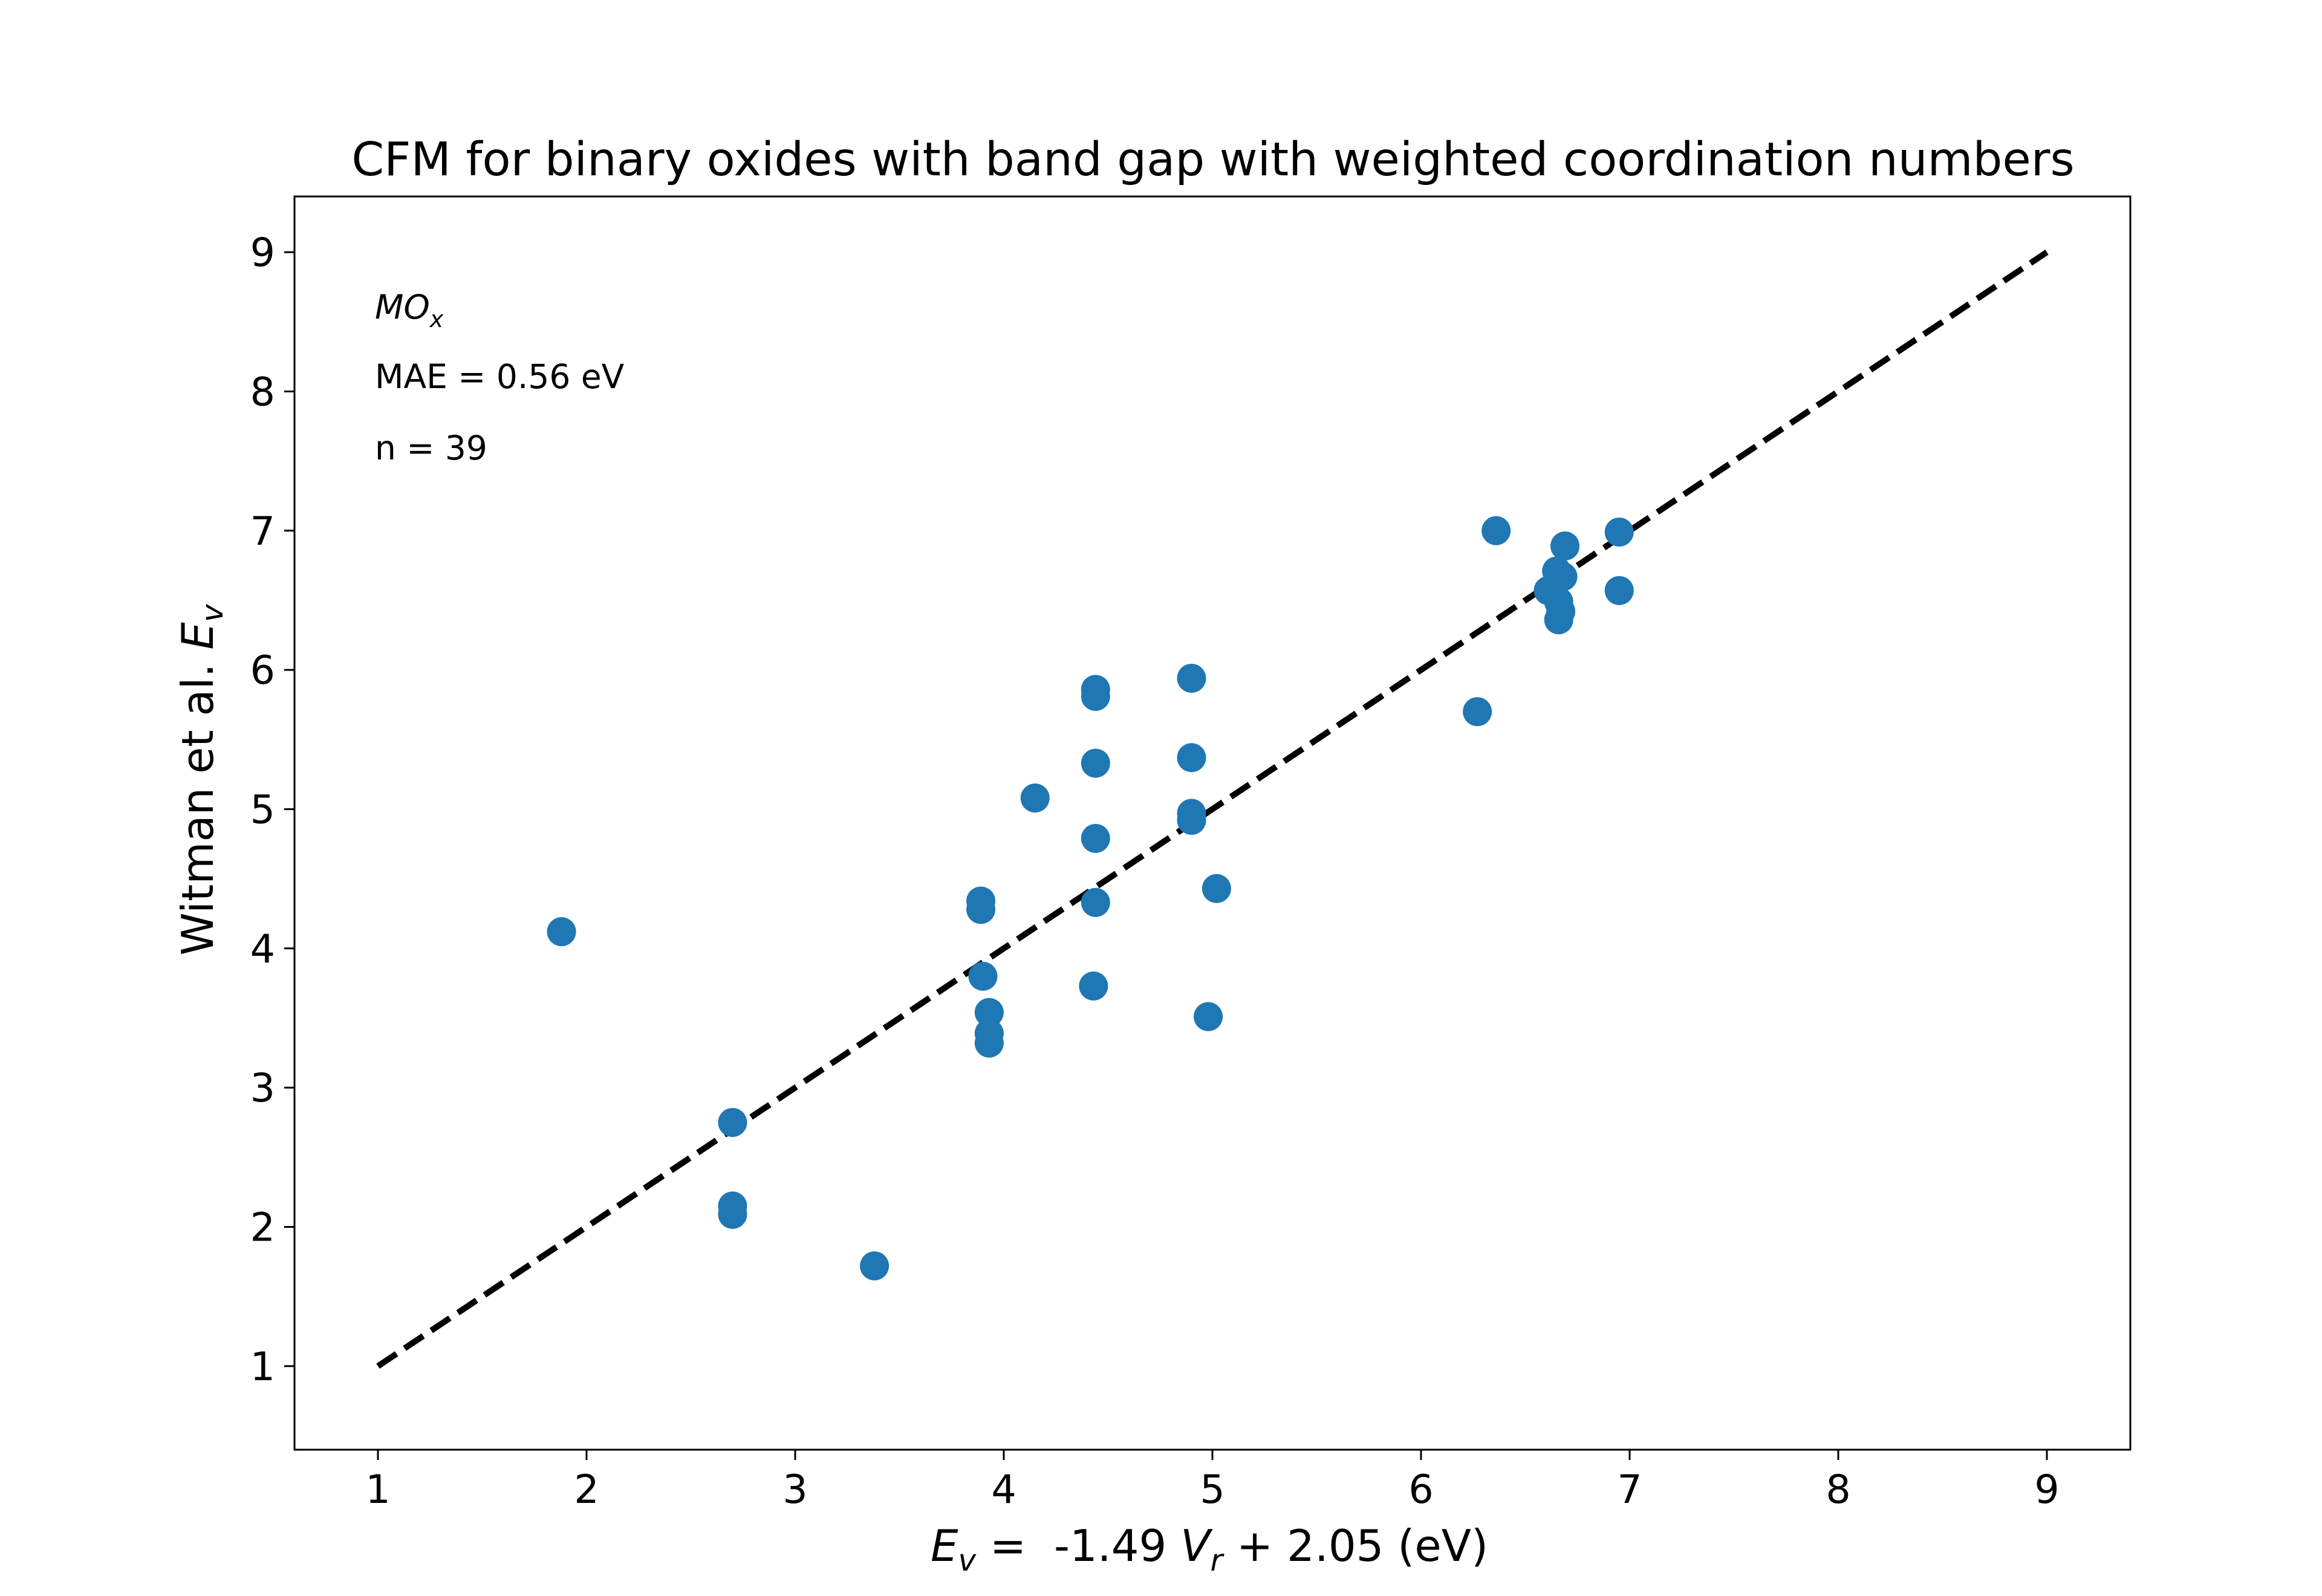  I want to click on x-tick-label: 6, so click(1420, 1490).